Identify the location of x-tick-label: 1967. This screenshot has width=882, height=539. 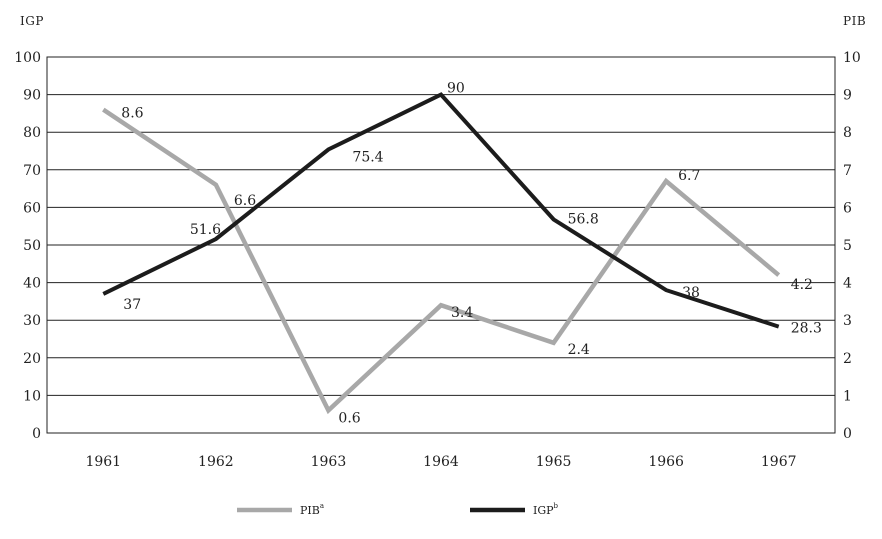
(779, 462).